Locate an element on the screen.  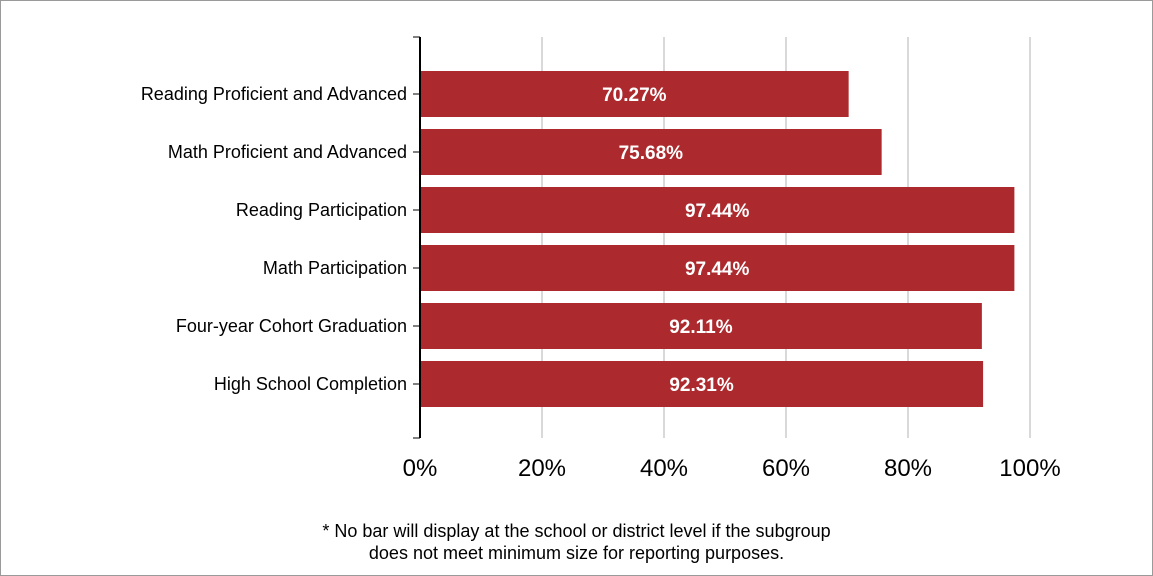
data-label-4: 97.44% is located at coordinates (717, 269).